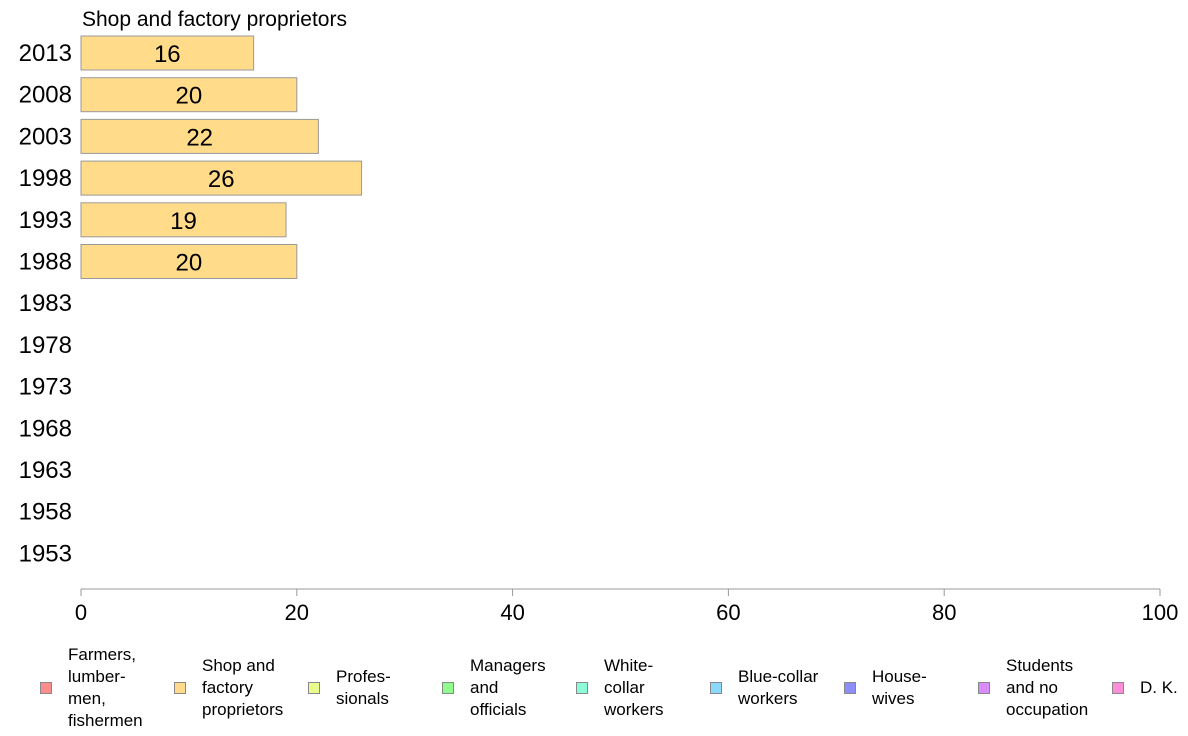 Image resolution: width=1188 pixels, height=736 pixels. What do you see at coordinates (45, 95) in the screenshot?
I see `y-tick-label: 2008` at bounding box center [45, 95].